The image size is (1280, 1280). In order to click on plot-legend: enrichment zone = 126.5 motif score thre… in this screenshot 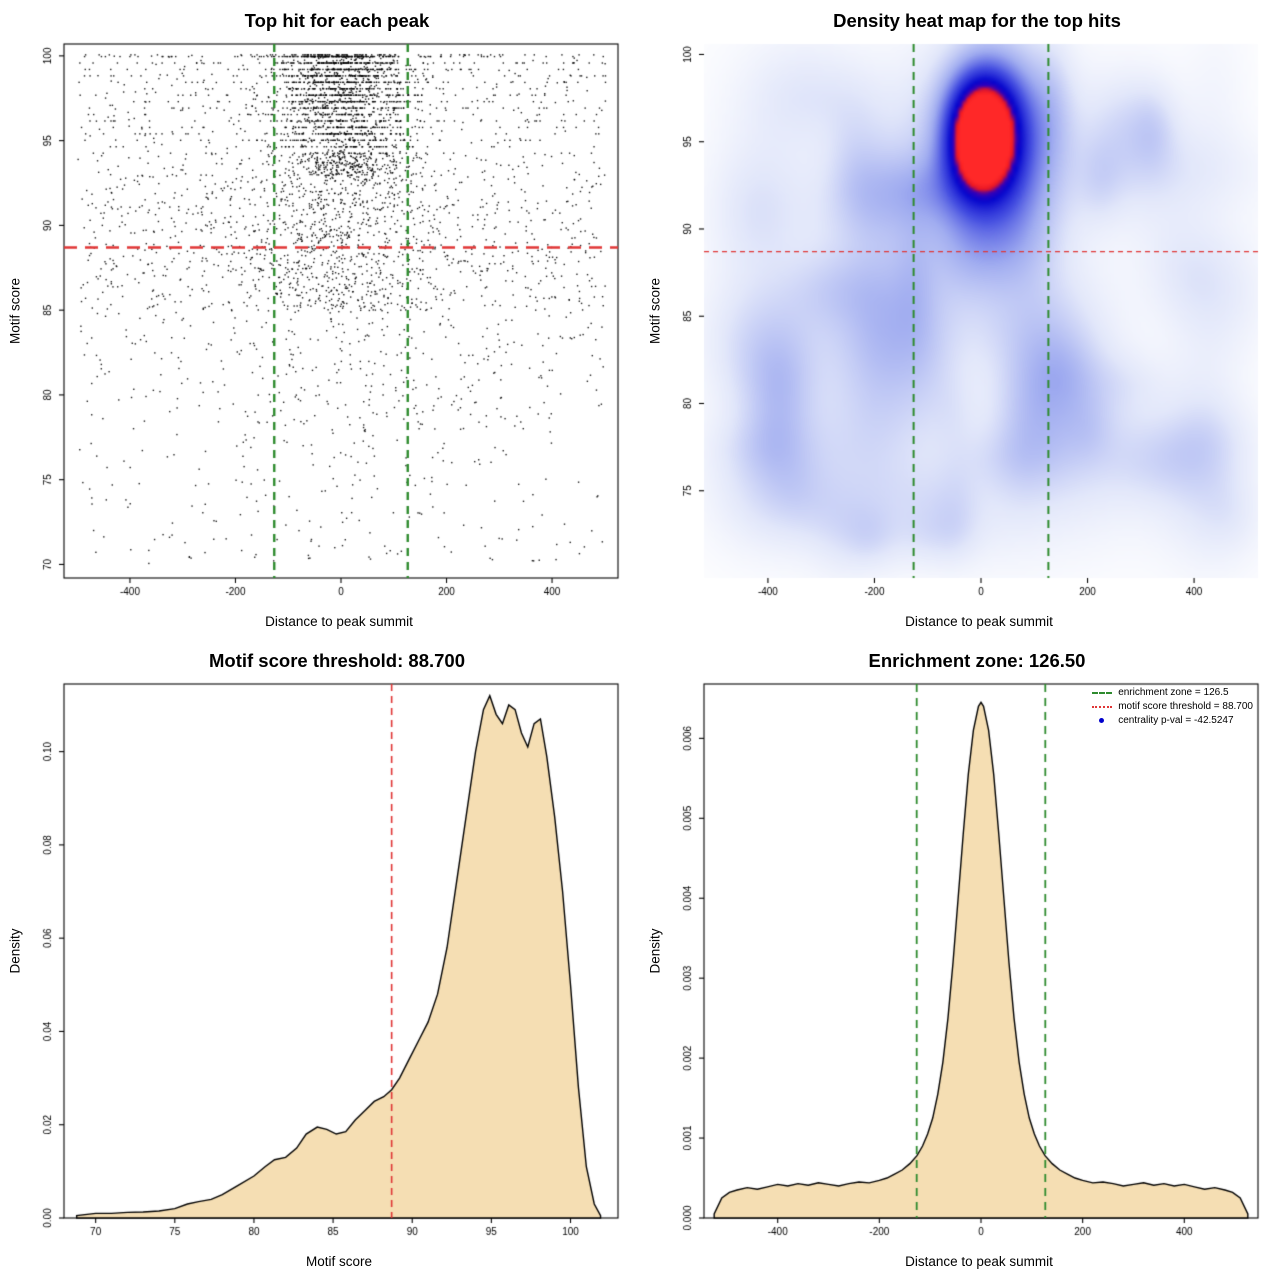, I will do `click(1172, 706)`.